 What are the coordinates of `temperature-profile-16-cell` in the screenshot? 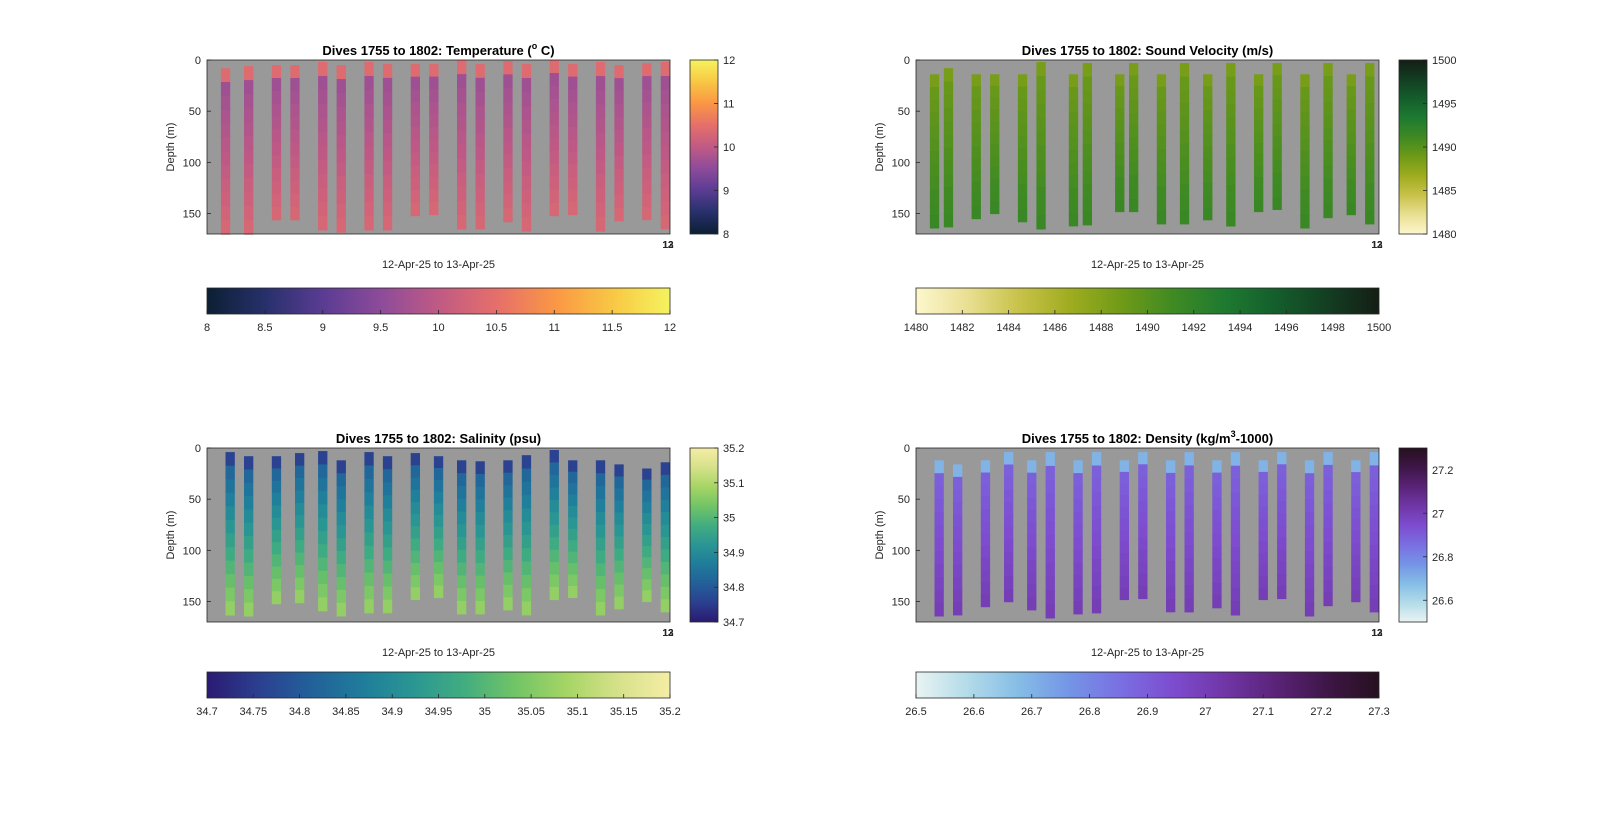 It's located at (573, 108).